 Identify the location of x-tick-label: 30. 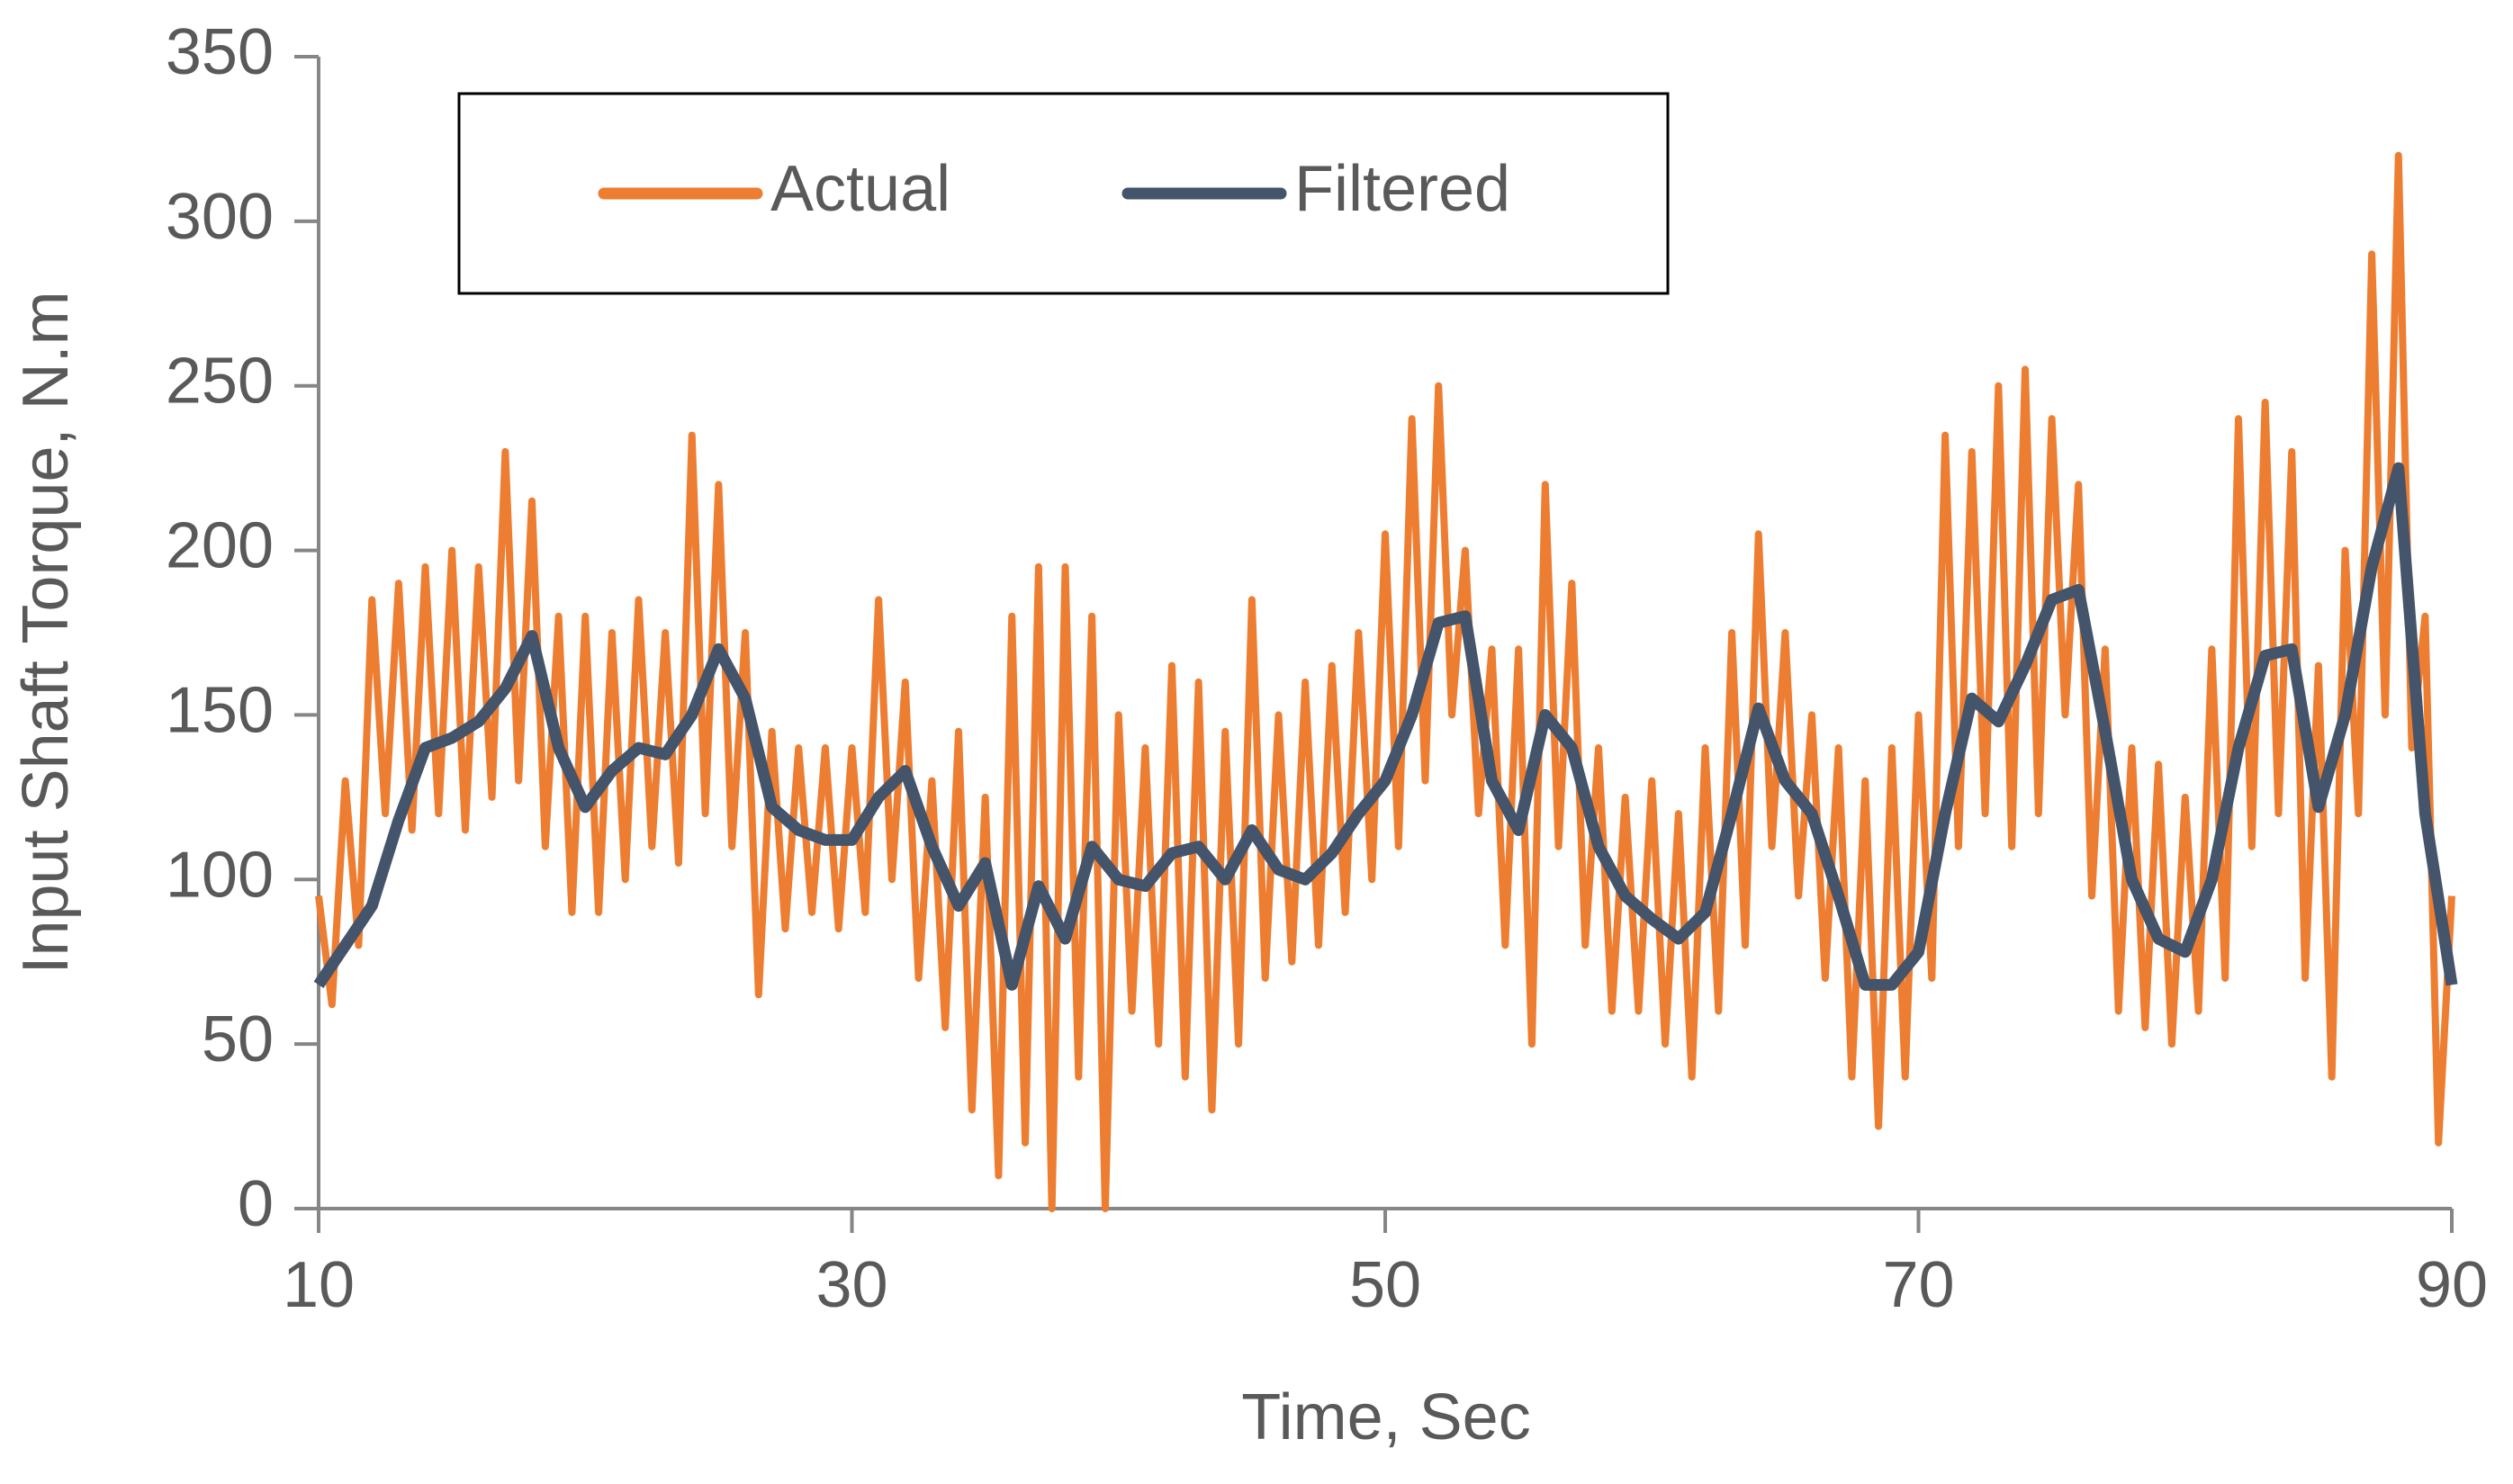
(851, 1285).